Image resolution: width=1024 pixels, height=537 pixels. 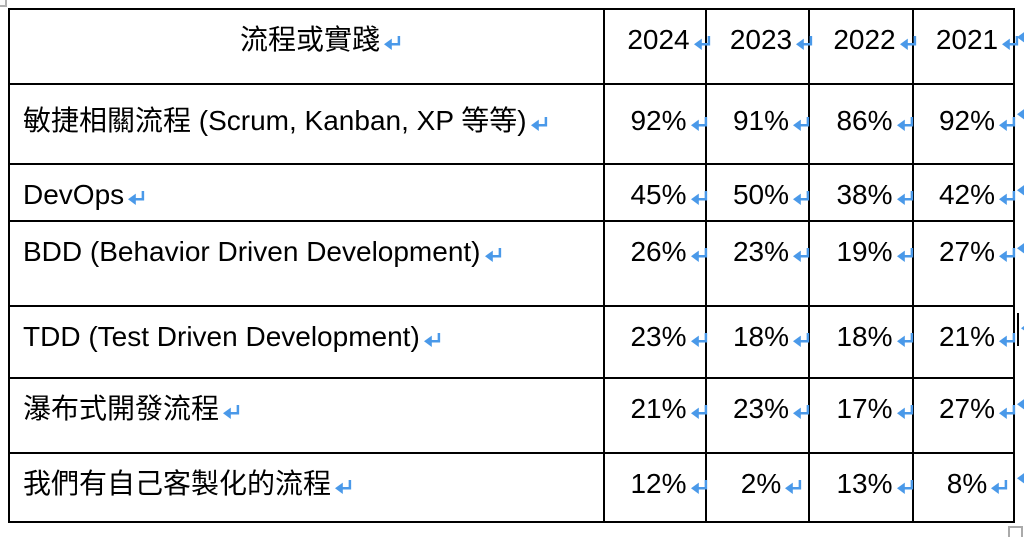 I want to click on table-row-devops: DevOps 45% 50% 38% 42%, so click(x=511, y=192).